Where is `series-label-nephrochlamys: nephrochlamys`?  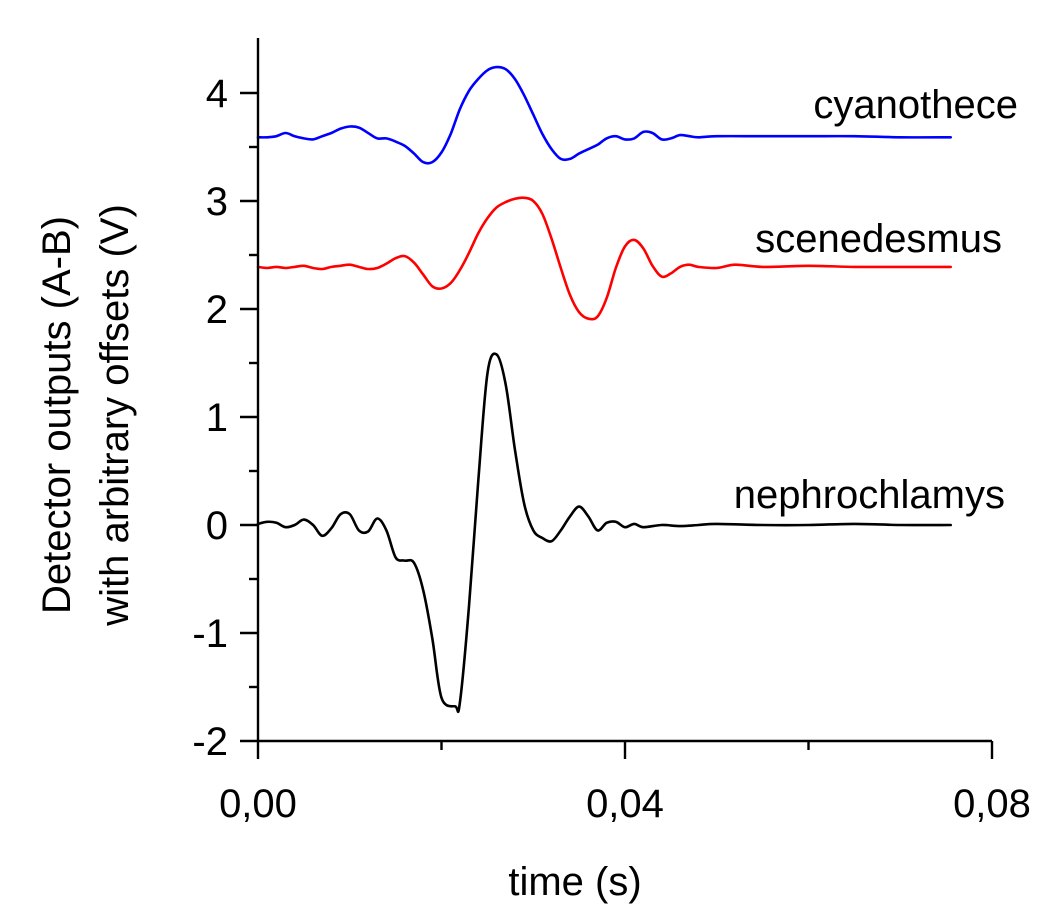 series-label-nephrochlamys: nephrochlamys is located at coordinates (869, 495).